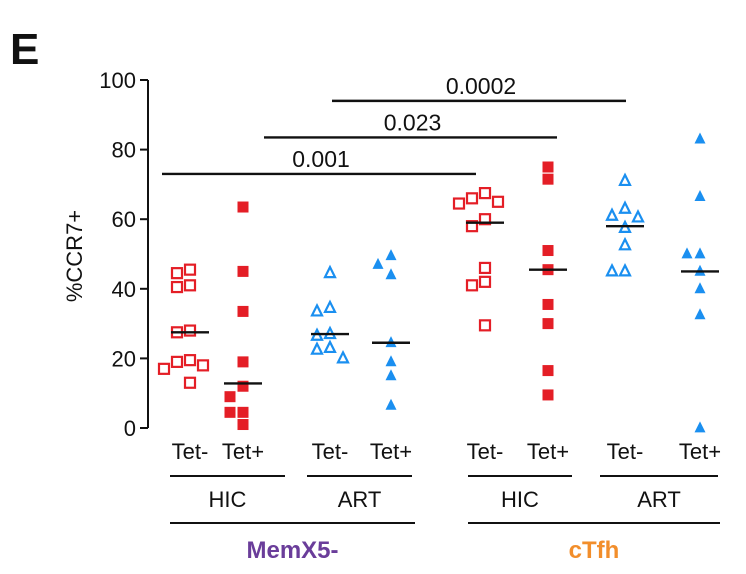 Image resolution: width=746 pixels, height=574 pixels. Describe the element at coordinates (321, 159) in the screenshot. I see `p-value-label: 0.001` at that location.